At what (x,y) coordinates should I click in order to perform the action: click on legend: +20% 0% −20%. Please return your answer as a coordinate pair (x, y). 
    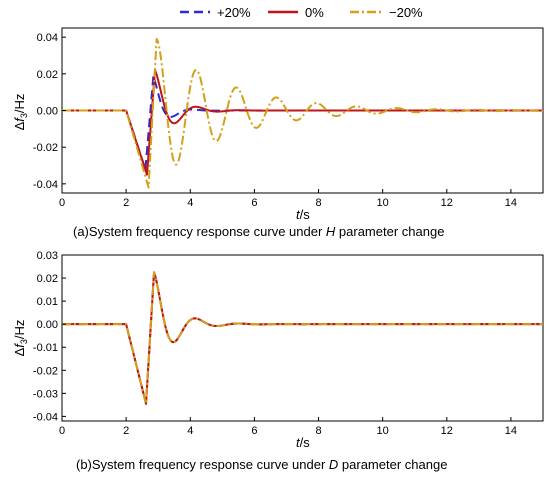
    Looking at the image, I should click on (301, 12).